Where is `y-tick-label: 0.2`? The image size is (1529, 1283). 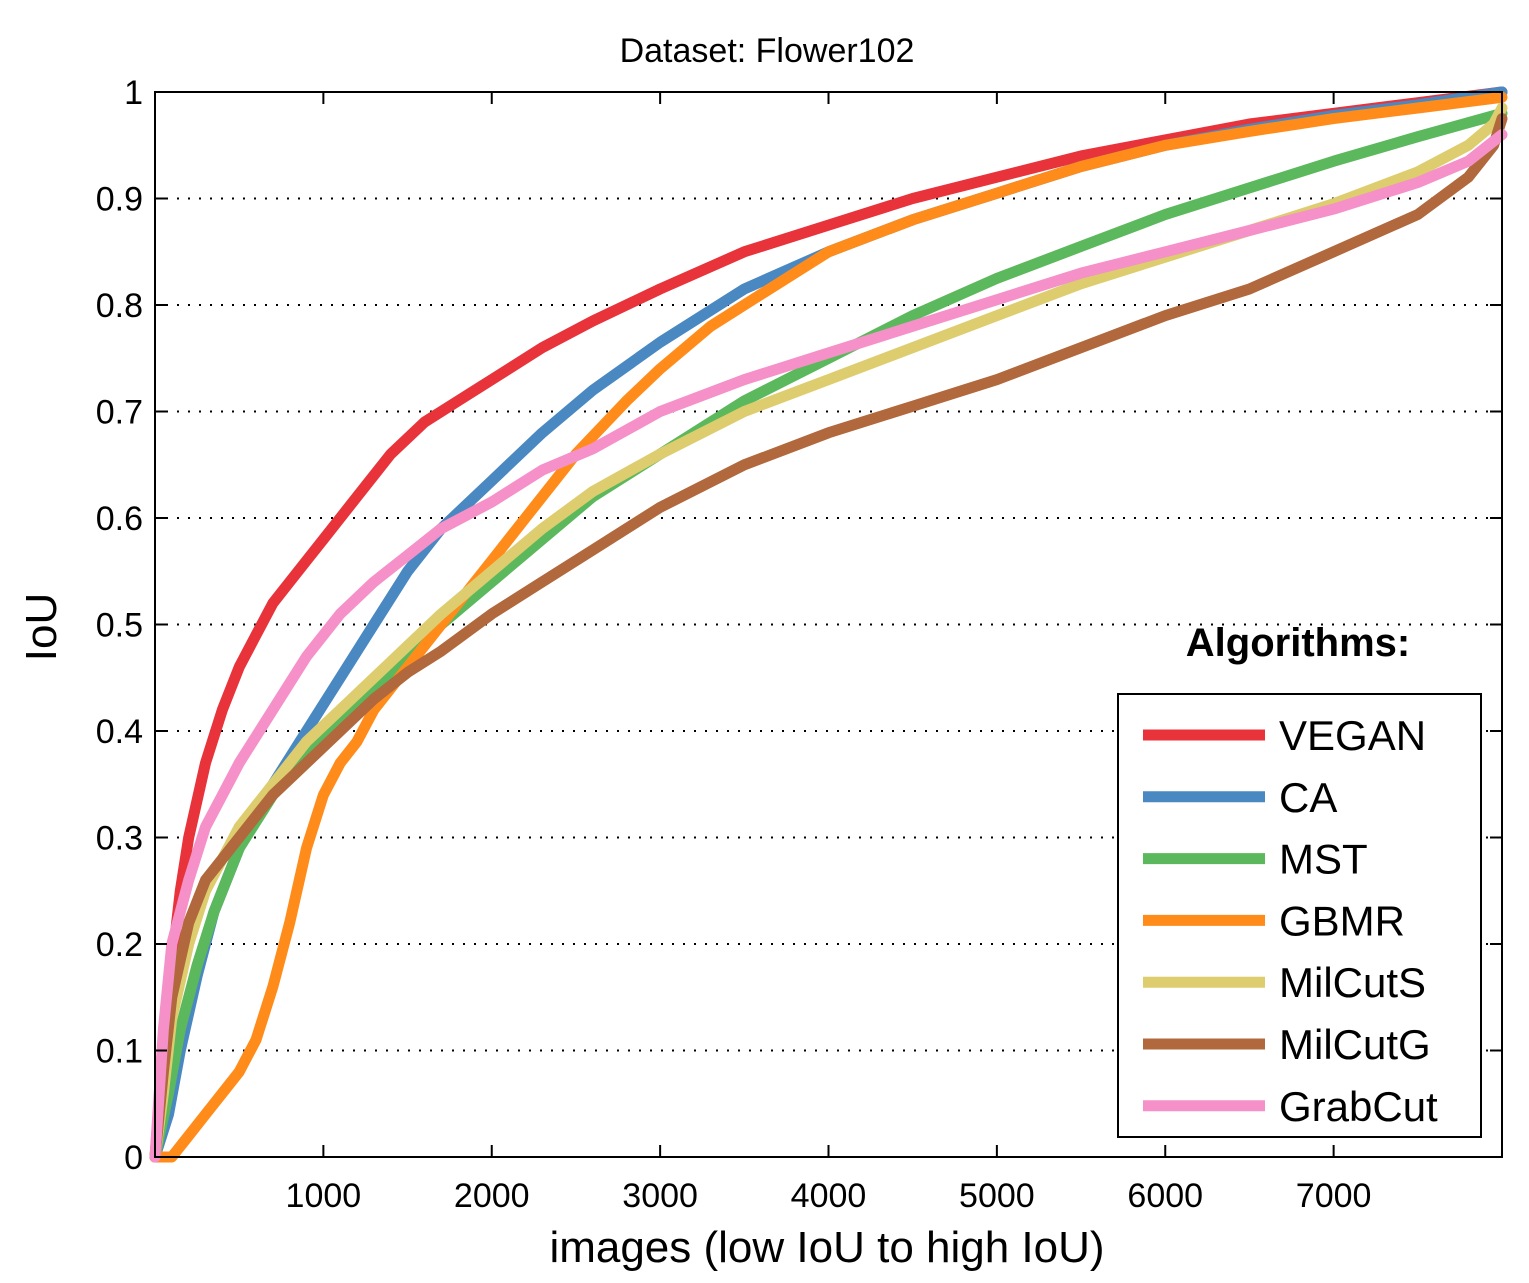 y-tick-label: 0.2 is located at coordinates (119, 945).